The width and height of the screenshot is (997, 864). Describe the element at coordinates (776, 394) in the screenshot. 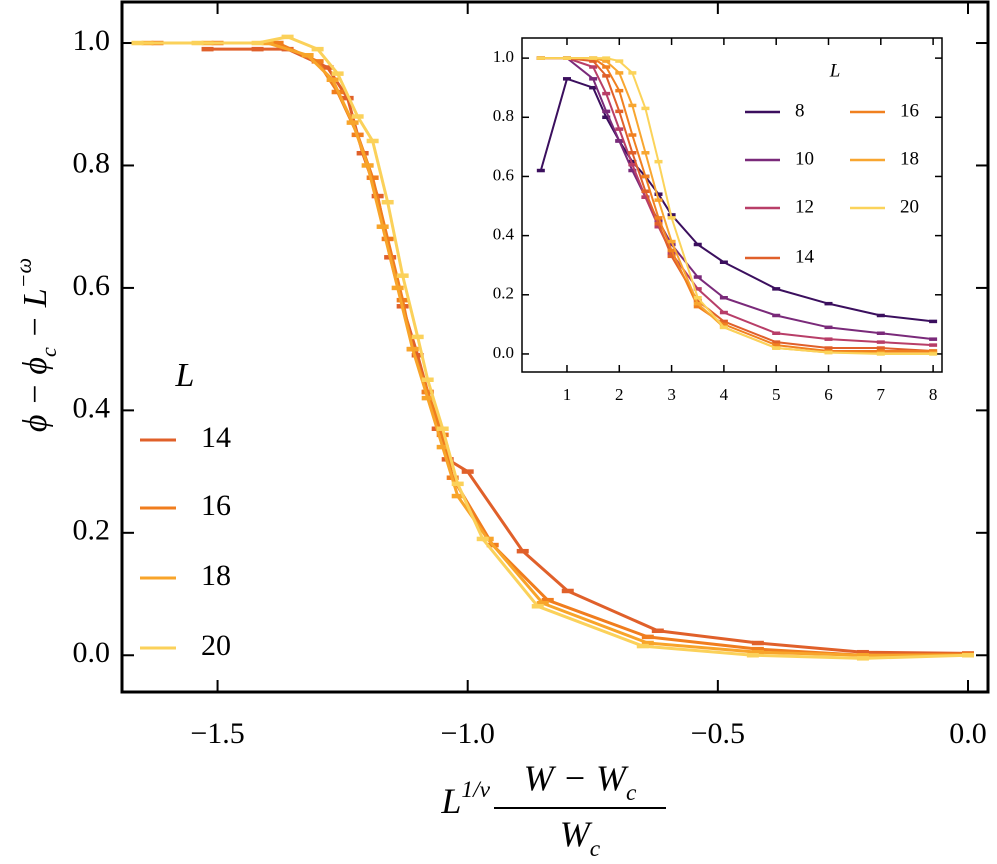

I see `x-tick-label: 5` at that location.